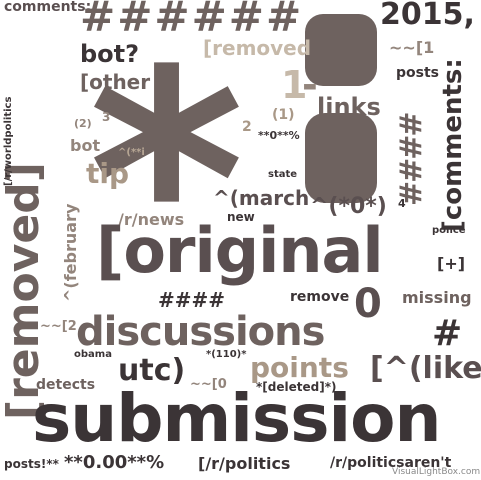  I want to click on word-paren1: (1), so click(283, 115).